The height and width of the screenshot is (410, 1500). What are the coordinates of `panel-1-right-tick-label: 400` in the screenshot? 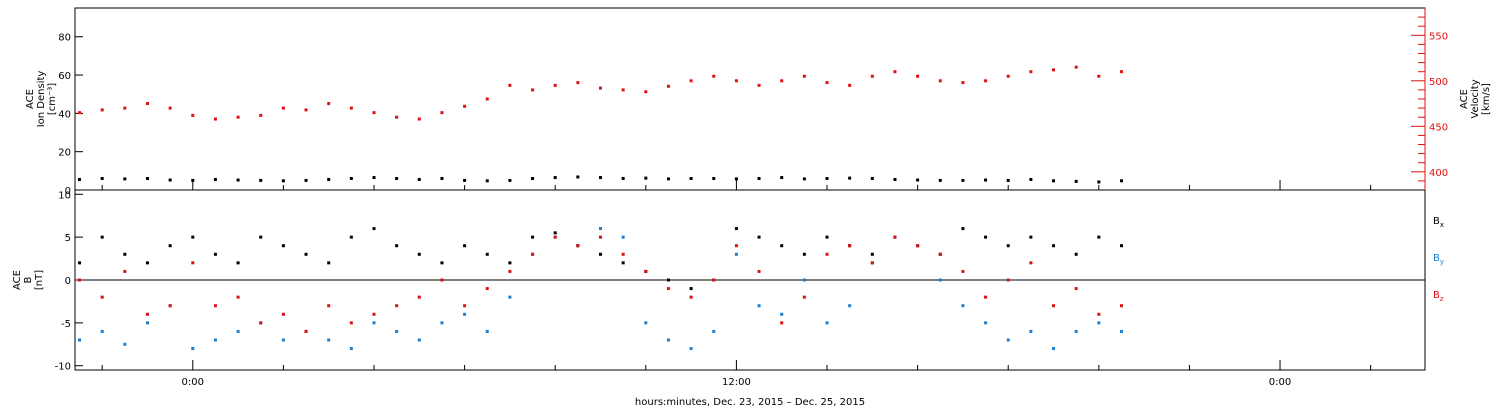 It's located at (1438, 173).